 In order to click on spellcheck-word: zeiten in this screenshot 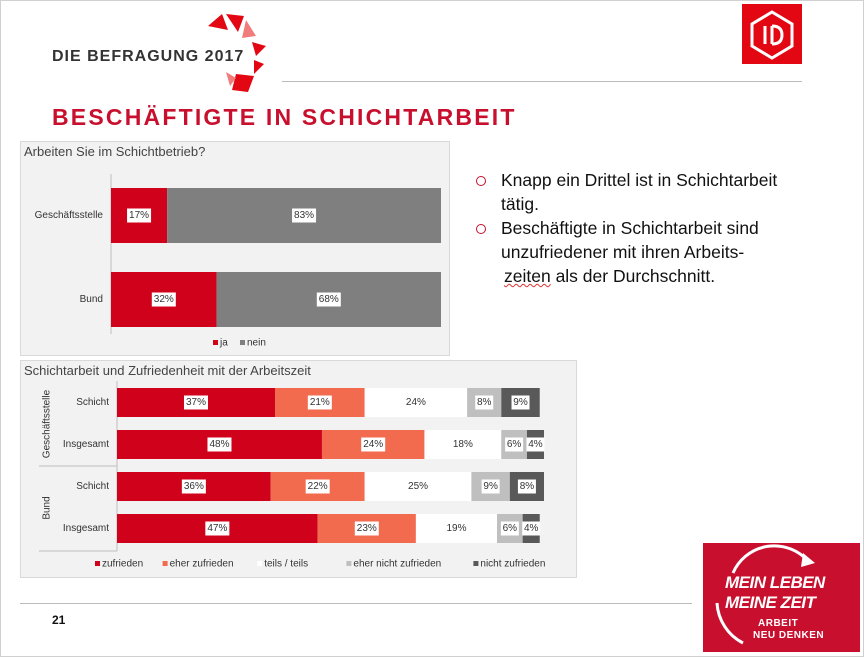, I will do `click(527, 276)`.